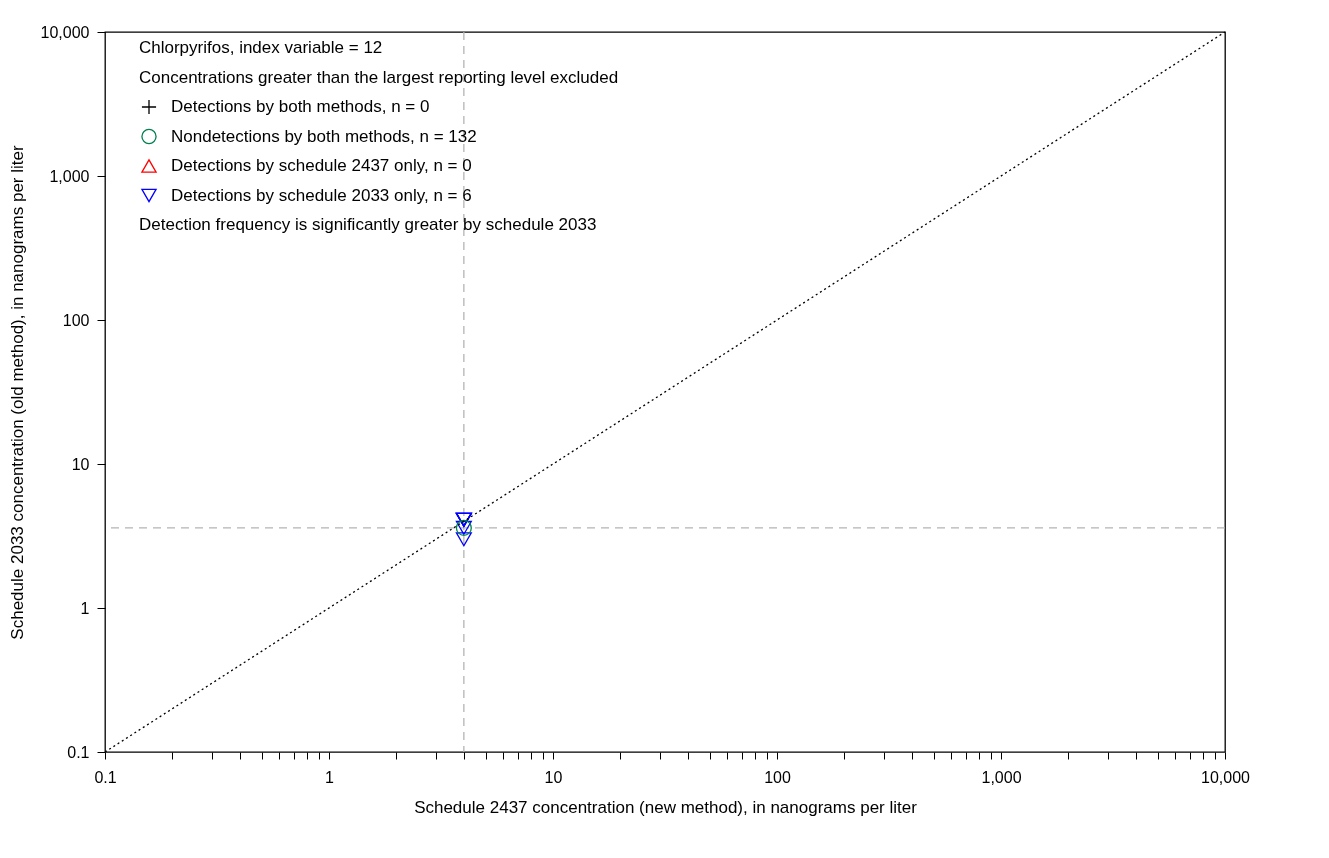  What do you see at coordinates (368, 224) in the screenshot?
I see `annotation: Detection frequency is significantly greater by schedule 2033` at bounding box center [368, 224].